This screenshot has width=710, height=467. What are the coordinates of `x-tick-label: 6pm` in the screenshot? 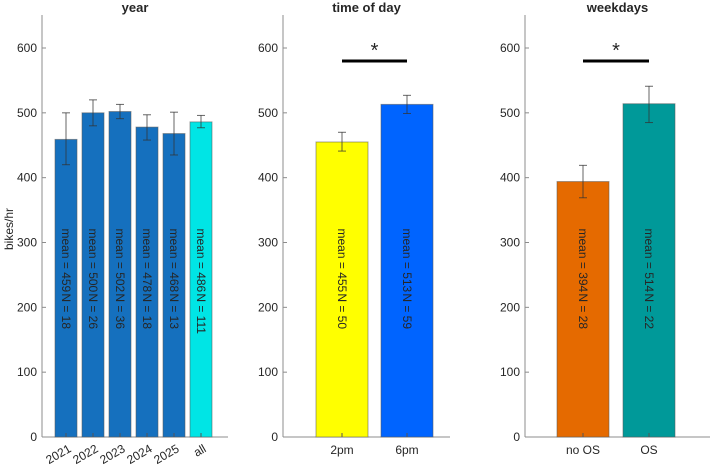 It's located at (406, 450).